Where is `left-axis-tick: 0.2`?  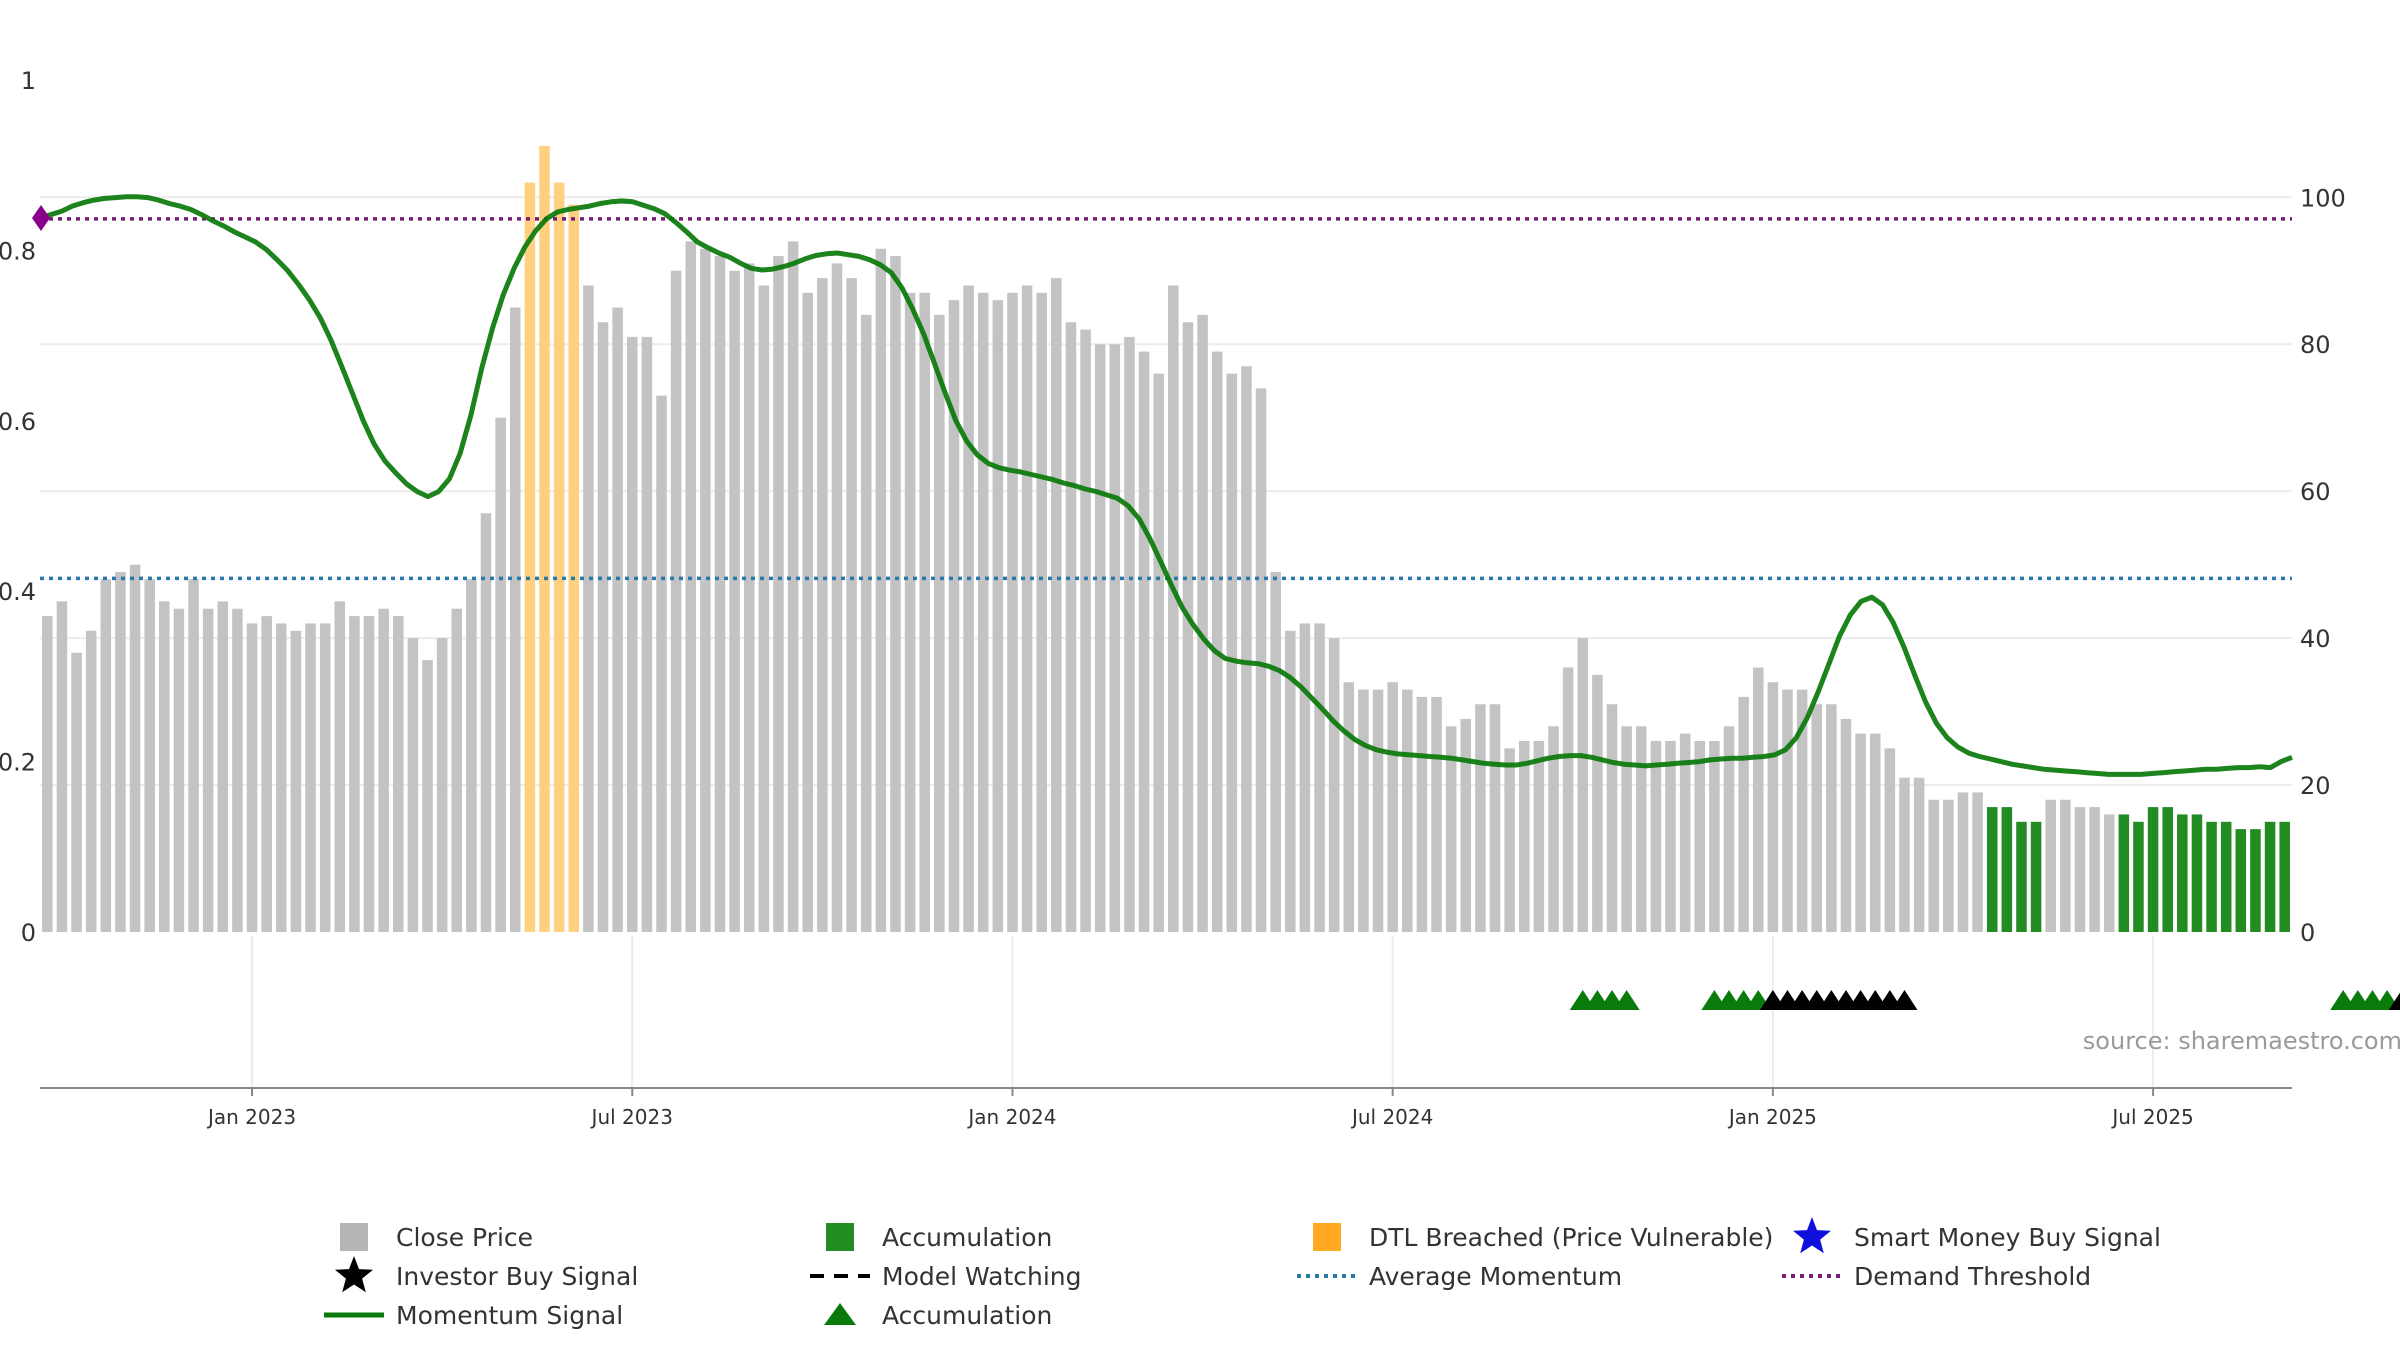
left-axis-tick: 0.2 is located at coordinates (18, 763).